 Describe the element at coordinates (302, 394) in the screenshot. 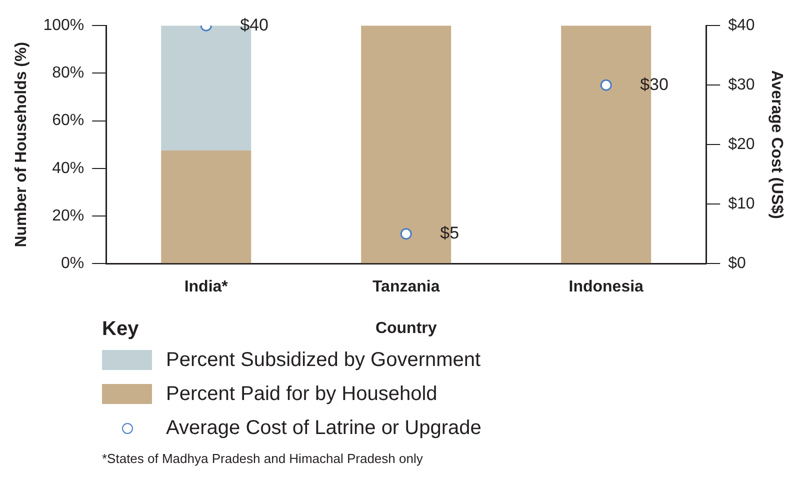

I see `legend-label: Percent Paid for by Household` at that location.